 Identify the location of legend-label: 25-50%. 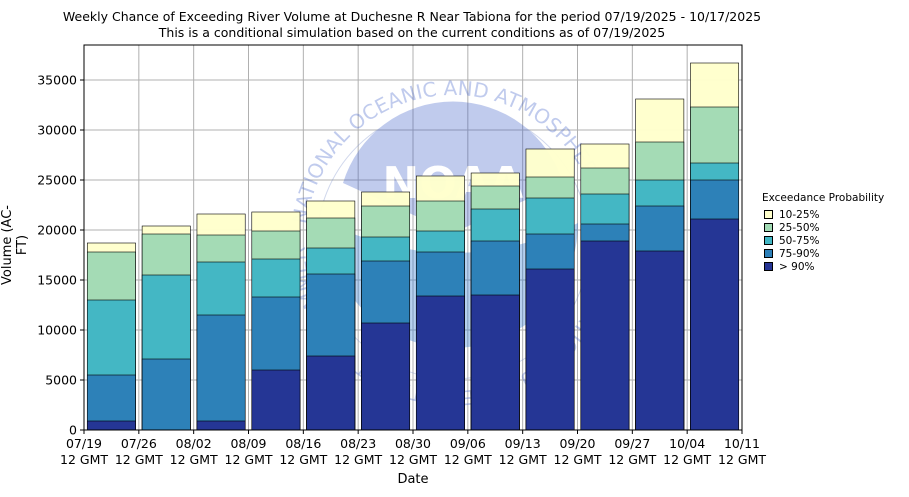
(799, 227).